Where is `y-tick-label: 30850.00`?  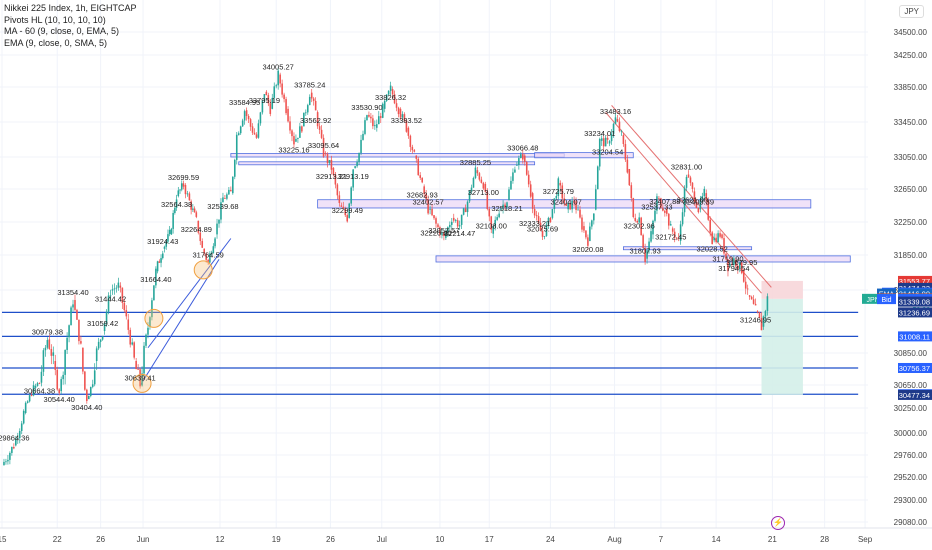
y-tick-label: 30850.00 is located at coordinates (911, 353).